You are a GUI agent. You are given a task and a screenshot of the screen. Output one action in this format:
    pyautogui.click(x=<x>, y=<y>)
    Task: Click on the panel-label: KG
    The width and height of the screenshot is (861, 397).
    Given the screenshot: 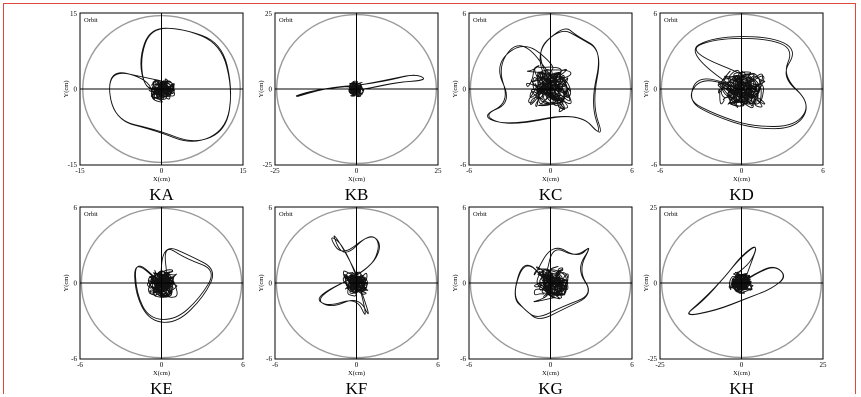 What is the action you would take?
    pyautogui.click(x=550, y=388)
    